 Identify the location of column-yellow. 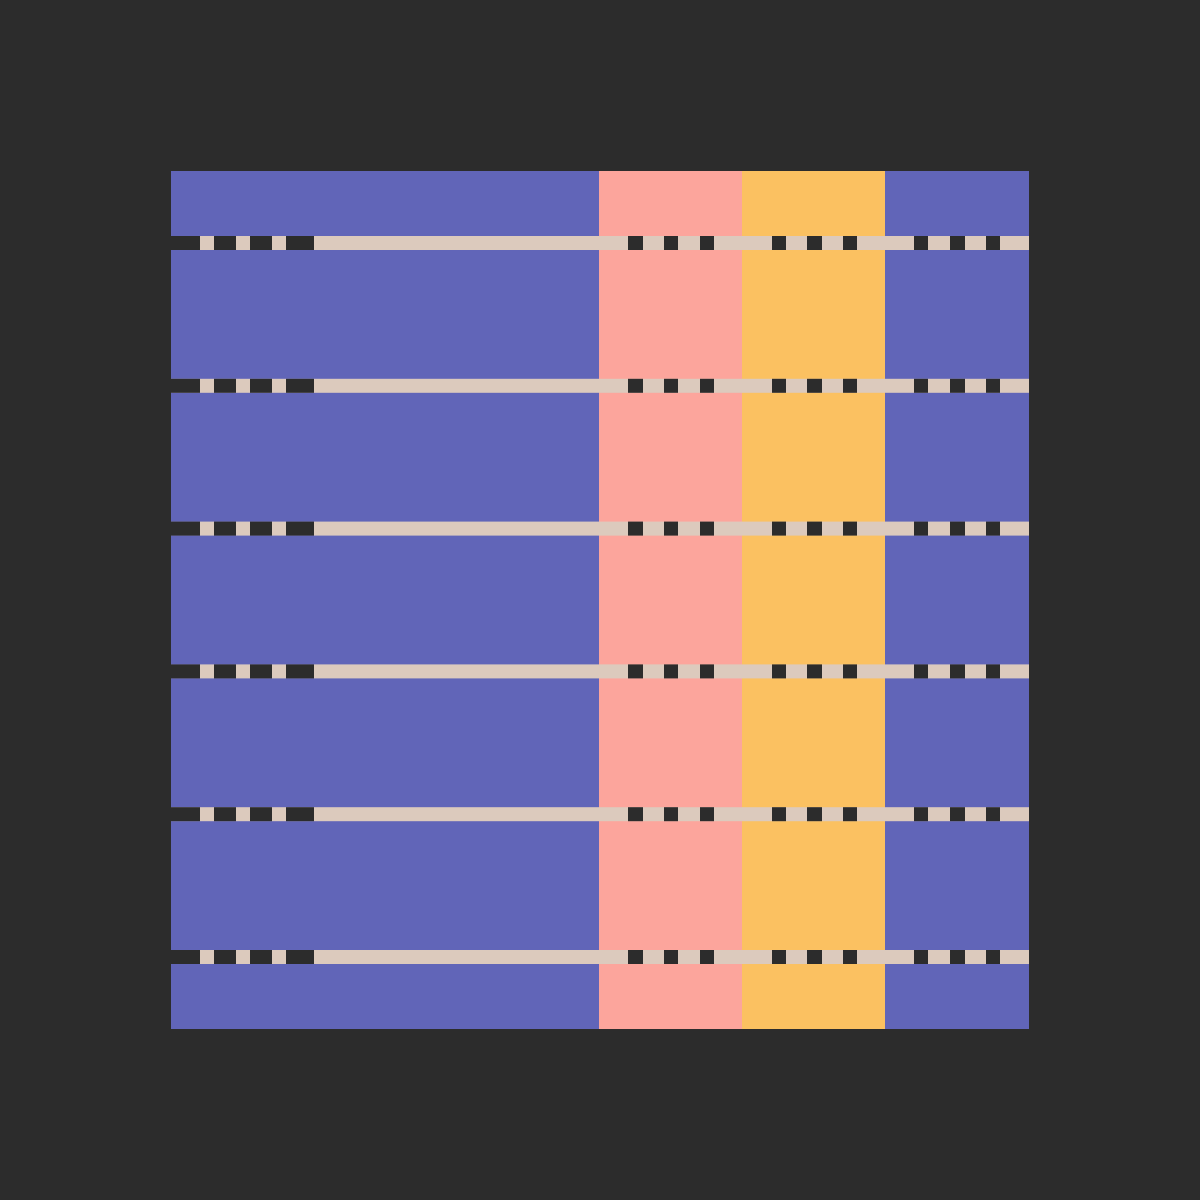
(813, 600).